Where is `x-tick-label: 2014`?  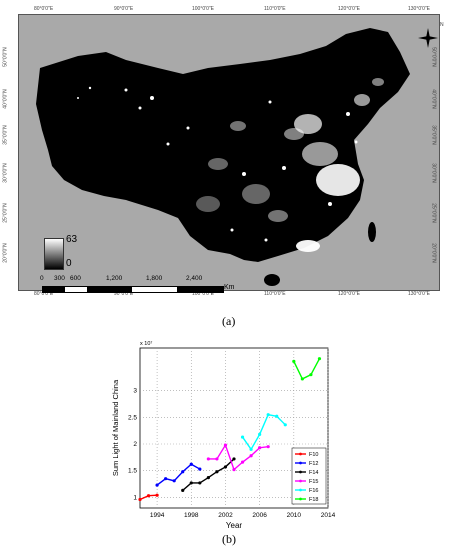
x-tick-label: 2014 is located at coordinates (328, 515).